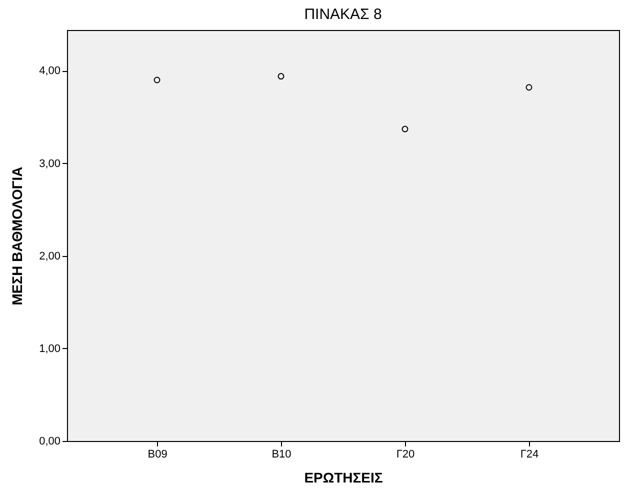  I want to click on x-tick-label: Γ24, so click(529, 454).